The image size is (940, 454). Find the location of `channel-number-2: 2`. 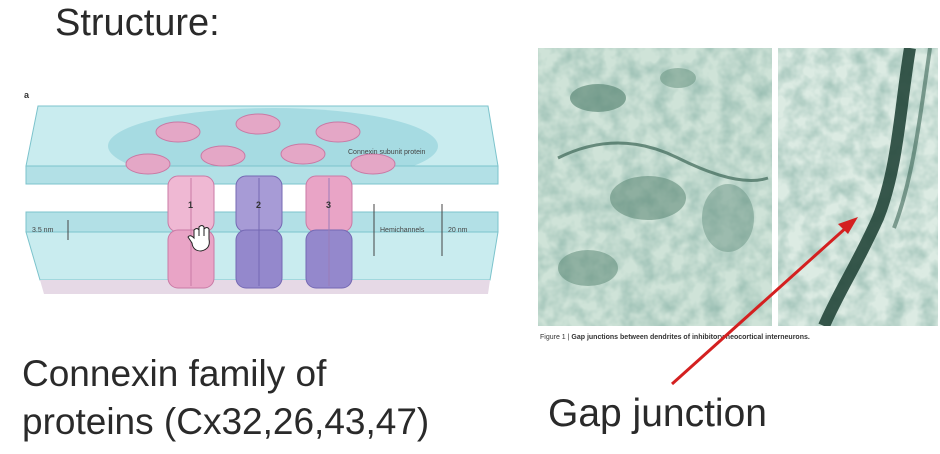

channel-number-2: 2 is located at coordinates (258, 205).